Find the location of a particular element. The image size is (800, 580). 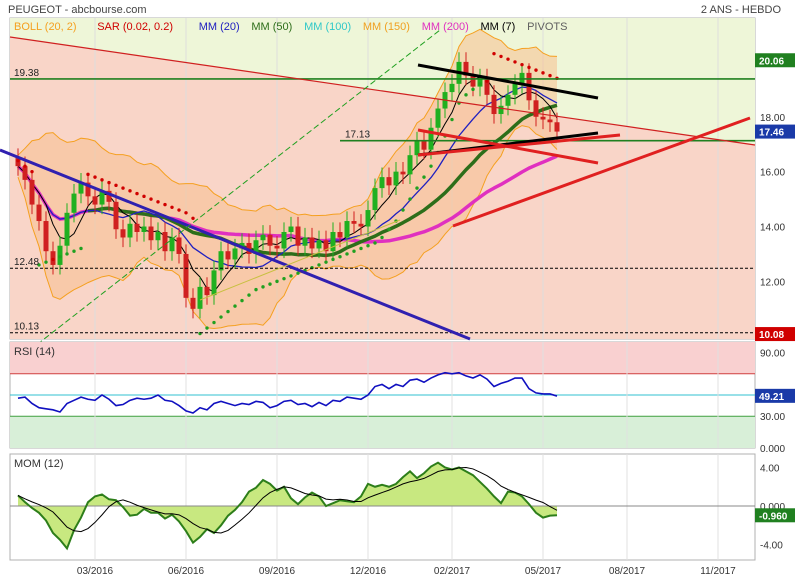

chart-title: PEUGEOT - abcbourse.com is located at coordinates (77, 10).